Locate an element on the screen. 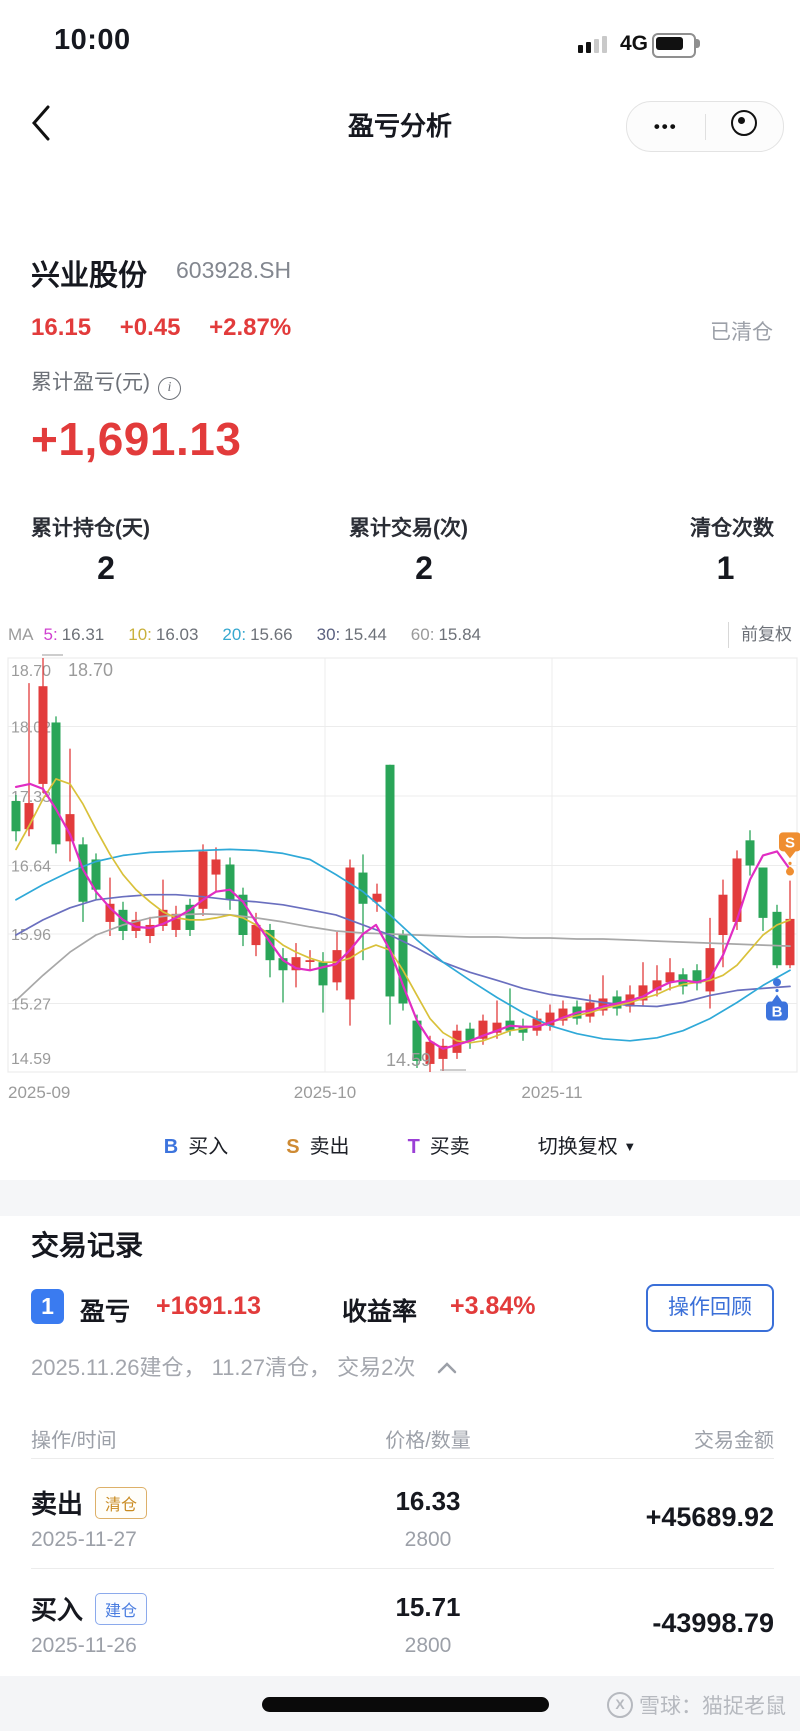 The width and height of the screenshot is (800, 1731). battery-nub is located at coordinates (698, 43).